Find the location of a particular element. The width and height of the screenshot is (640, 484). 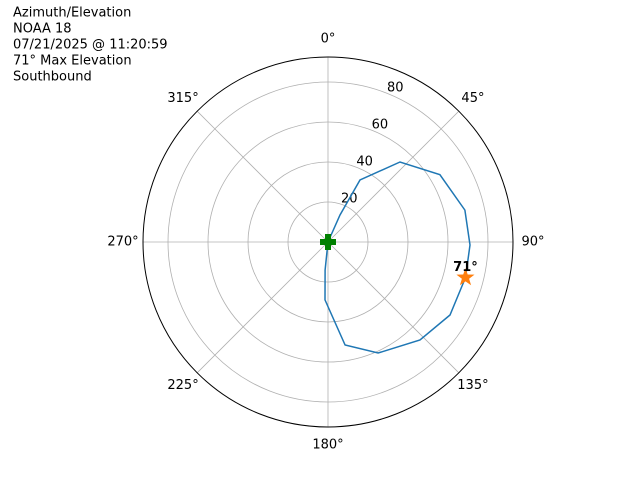

start-marker is located at coordinates (328, 242).